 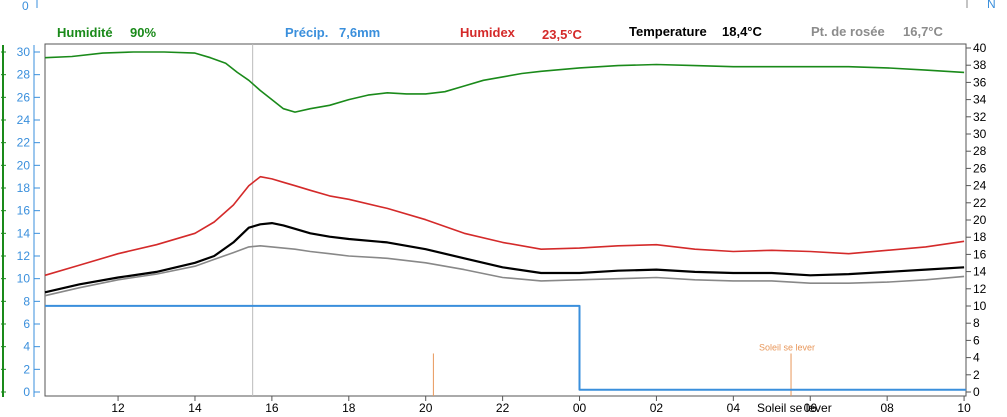 I want to click on right-tick-label-6: 12, so click(x=980, y=289).